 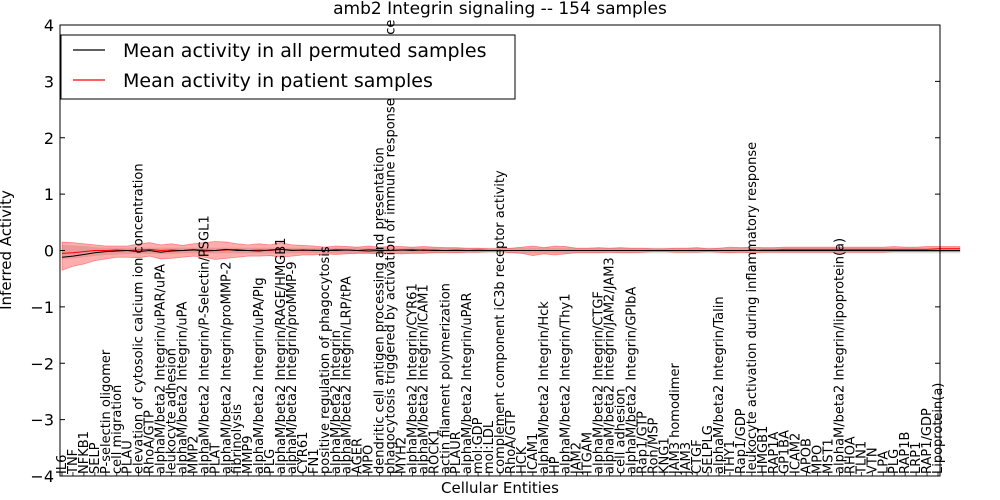 What do you see at coordinates (927, 441) in the screenshot?
I see `x-tick-label: RAP1/GDP` at bounding box center [927, 441].